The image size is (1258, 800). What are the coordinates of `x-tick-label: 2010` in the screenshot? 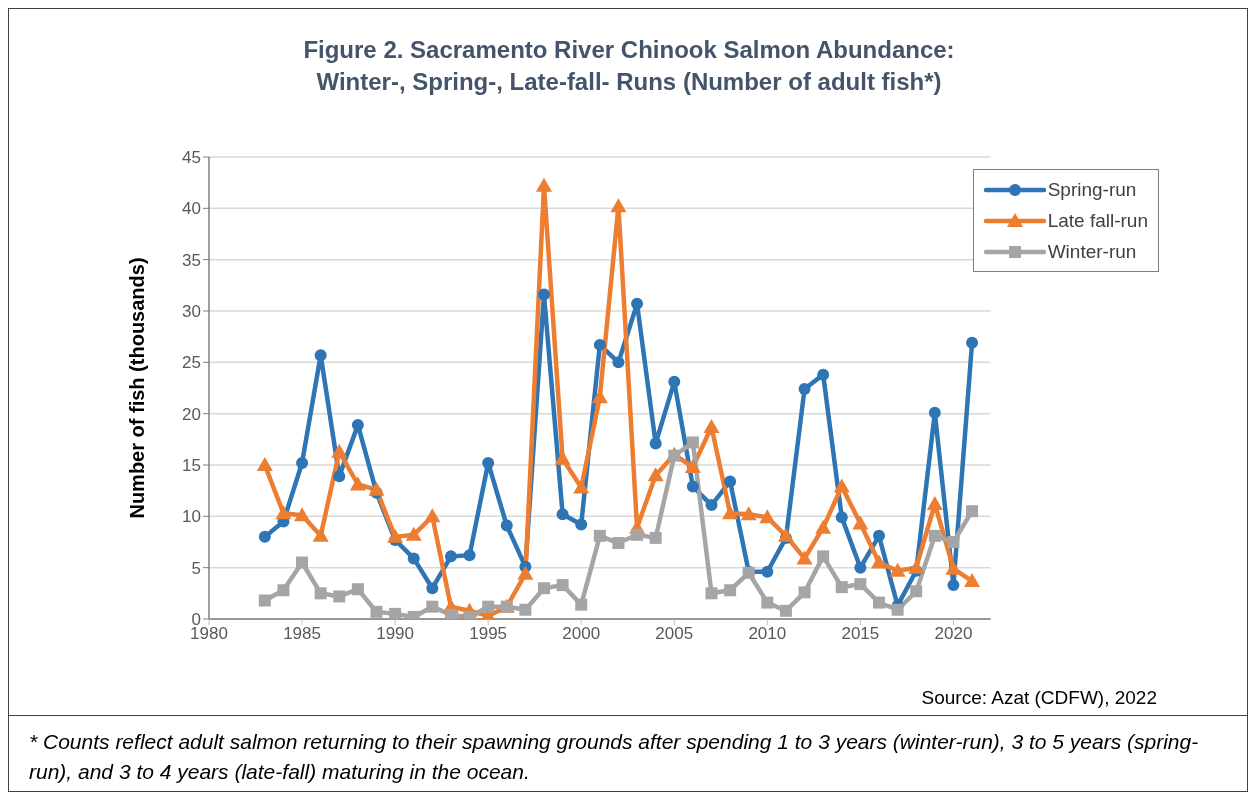 It's located at (767, 634).